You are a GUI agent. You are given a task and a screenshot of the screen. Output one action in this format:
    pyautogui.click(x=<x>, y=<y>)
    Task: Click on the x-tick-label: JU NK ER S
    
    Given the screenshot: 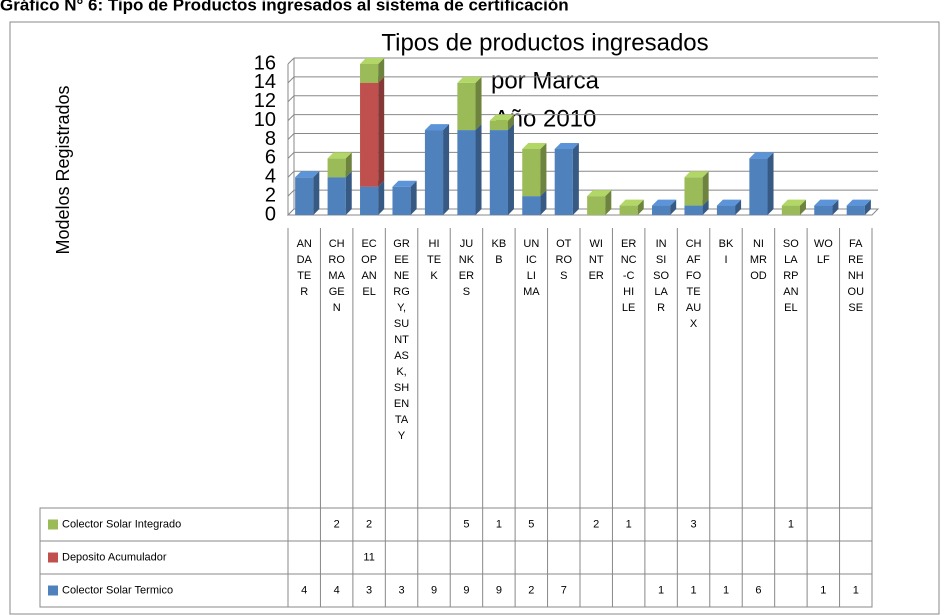 What is the action you would take?
    pyautogui.click(x=467, y=268)
    